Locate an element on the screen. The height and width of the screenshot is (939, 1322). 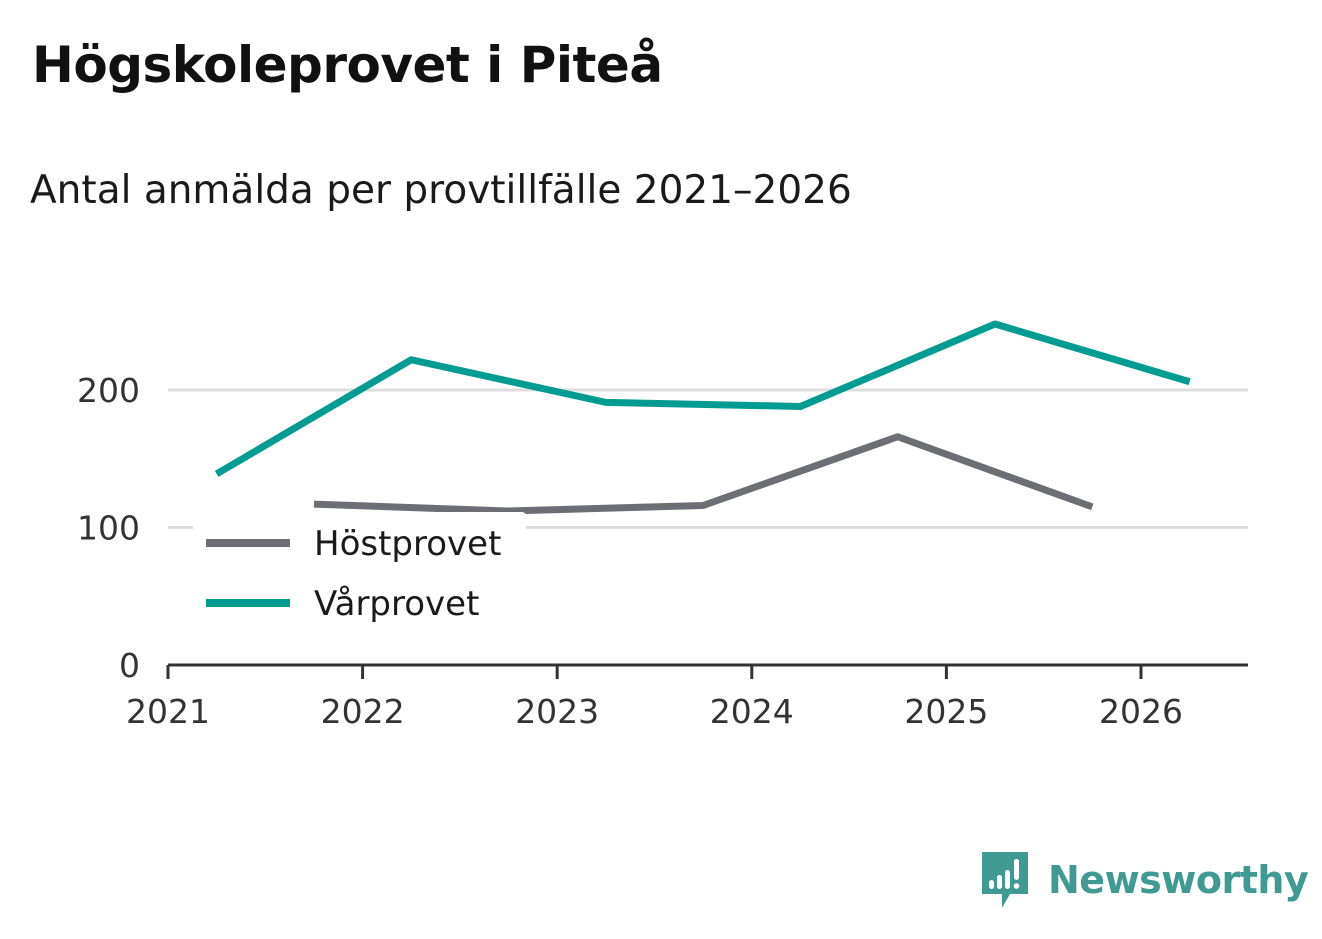
x-tick-label-2025: 2025 is located at coordinates (946, 711).